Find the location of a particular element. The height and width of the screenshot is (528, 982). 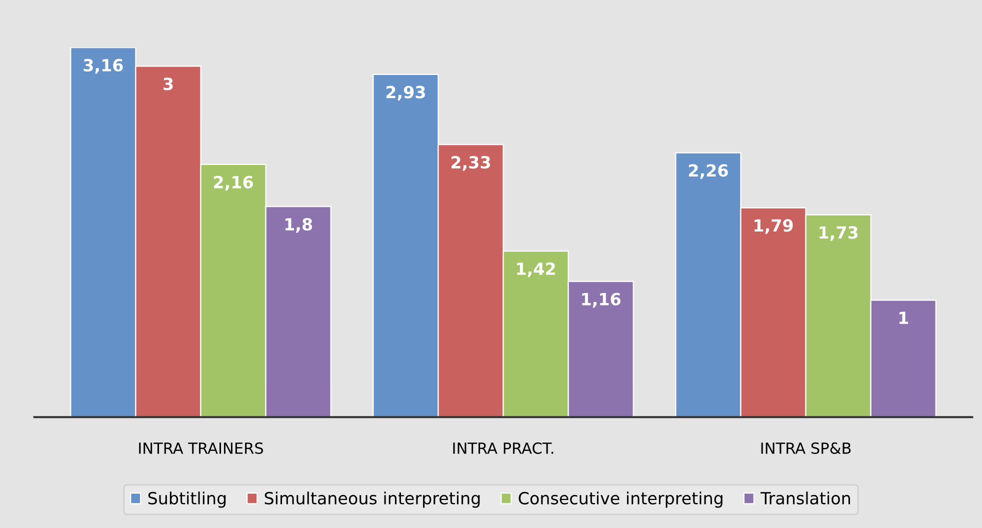

data-label: 1,16 is located at coordinates (601, 300).